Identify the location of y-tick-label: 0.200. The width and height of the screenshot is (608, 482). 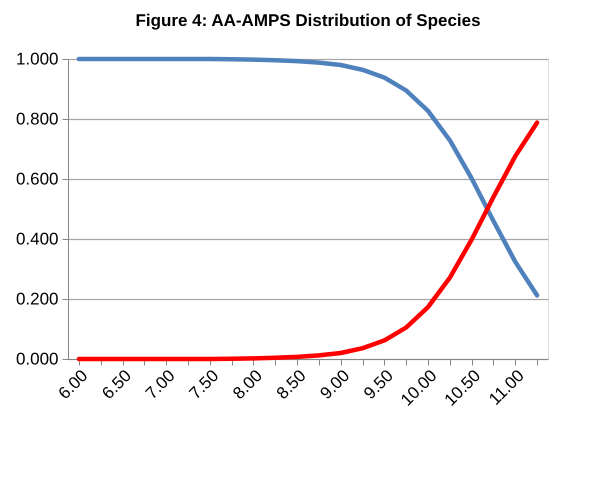
(37, 299).